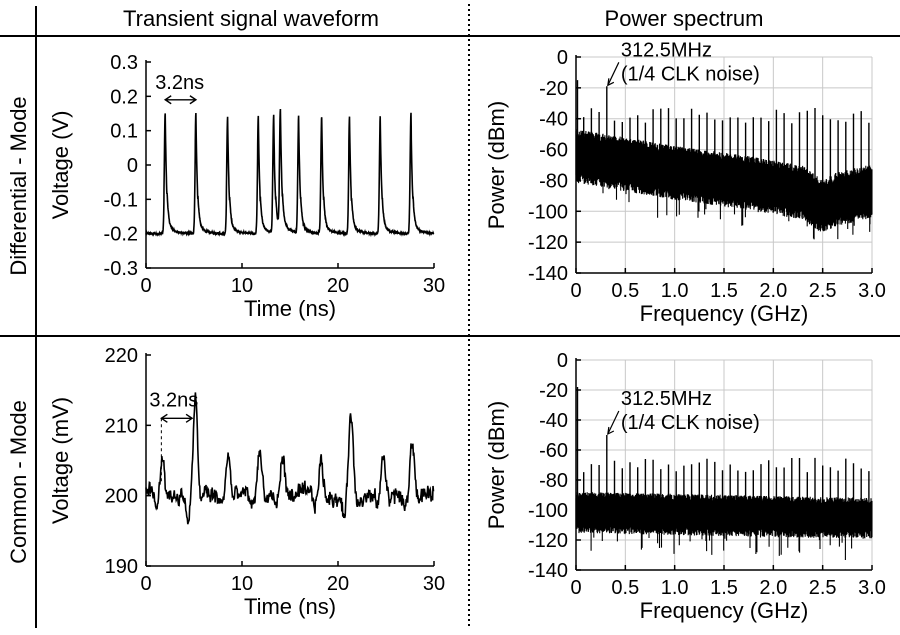 This screenshot has width=900, height=635. I want to click on series-differential-waveform, so click(290, 173).